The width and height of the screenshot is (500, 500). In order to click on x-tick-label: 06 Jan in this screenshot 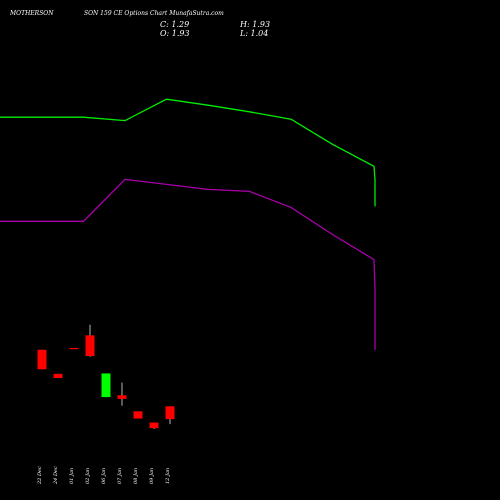, I will do `click(104, 476)`.